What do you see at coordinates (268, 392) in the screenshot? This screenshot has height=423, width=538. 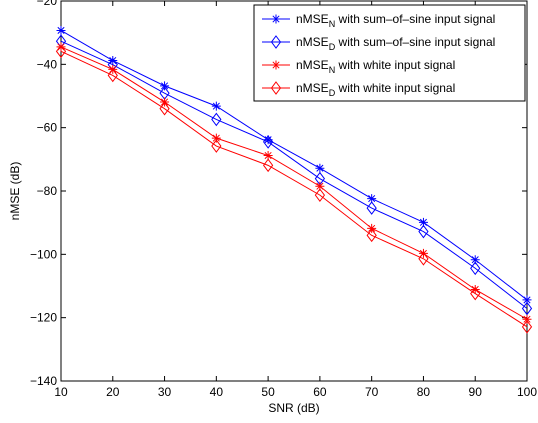 I see `x-tick-label: 50` at bounding box center [268, 392].